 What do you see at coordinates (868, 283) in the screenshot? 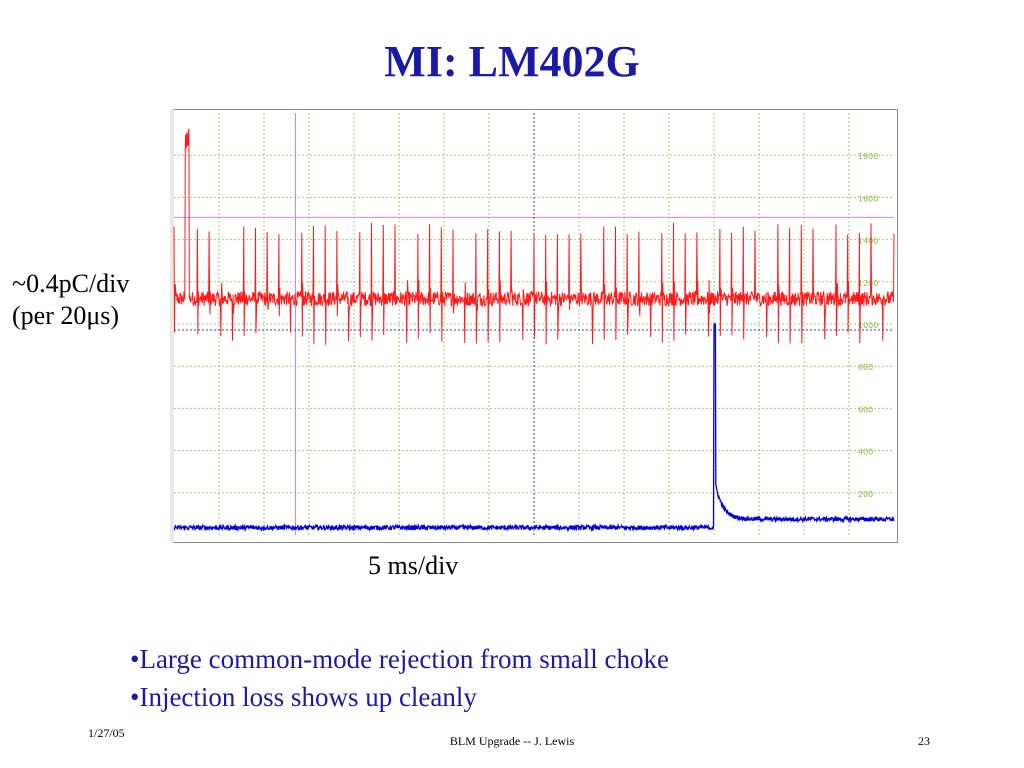
I see `y-tick-label: 1200` at bounding box center [868, 283].